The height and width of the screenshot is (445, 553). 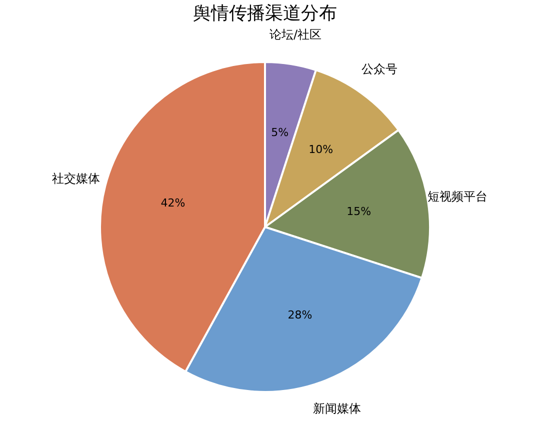 I want to click on data-label: 5%, so click(x=280, y=133).